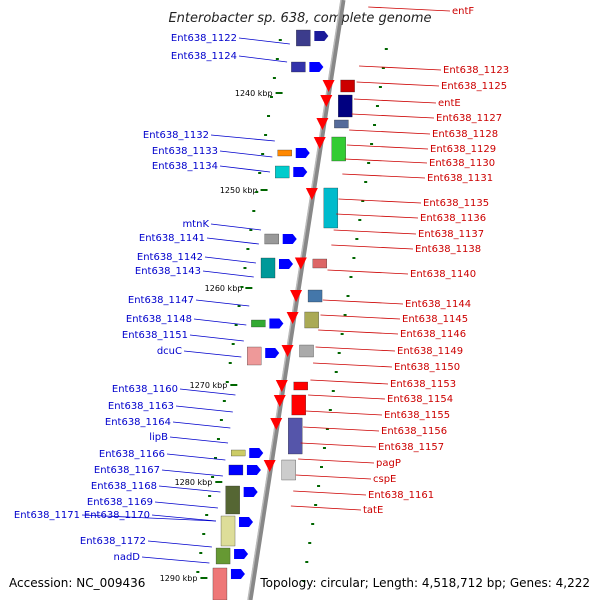 This screenshot has height=600, width=600. What do you see at coordinates (117, 515) in the screenshot?
I see `gene-label-left: Ent638_1170` at bounding box center [117, 515].